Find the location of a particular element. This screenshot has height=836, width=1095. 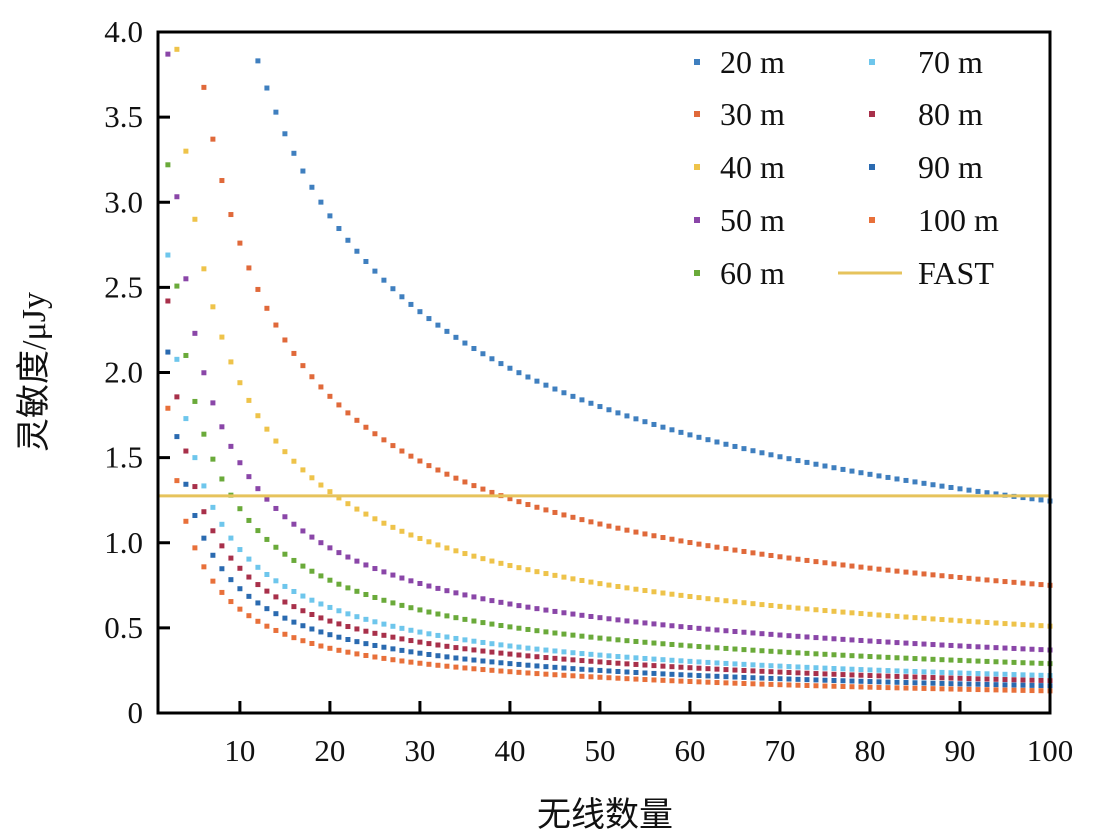

legend-item: 60 m is located at coordinates (739, 273).